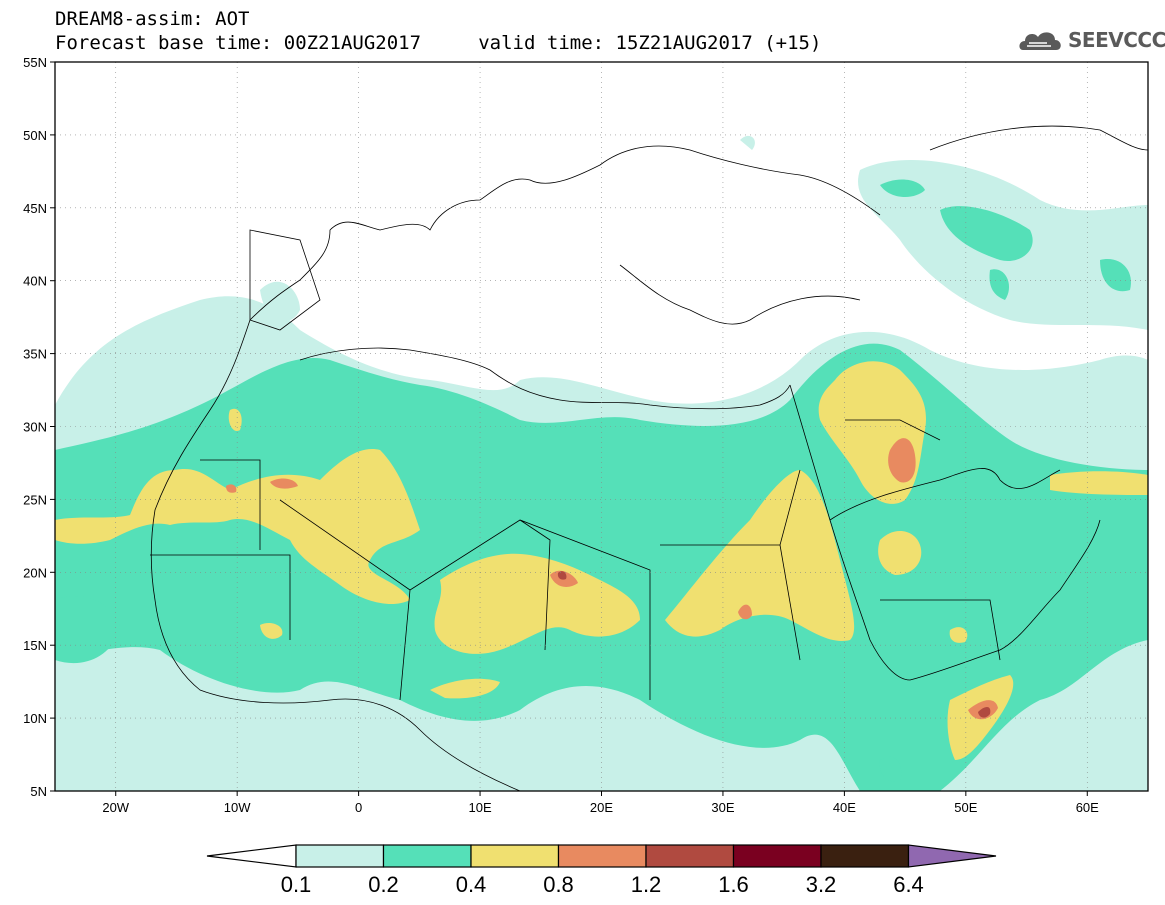  What do you see at coordinates (251, 856) in the screenshot?
I see `colorbar-under-arrow` at bounding box center [251, 856].